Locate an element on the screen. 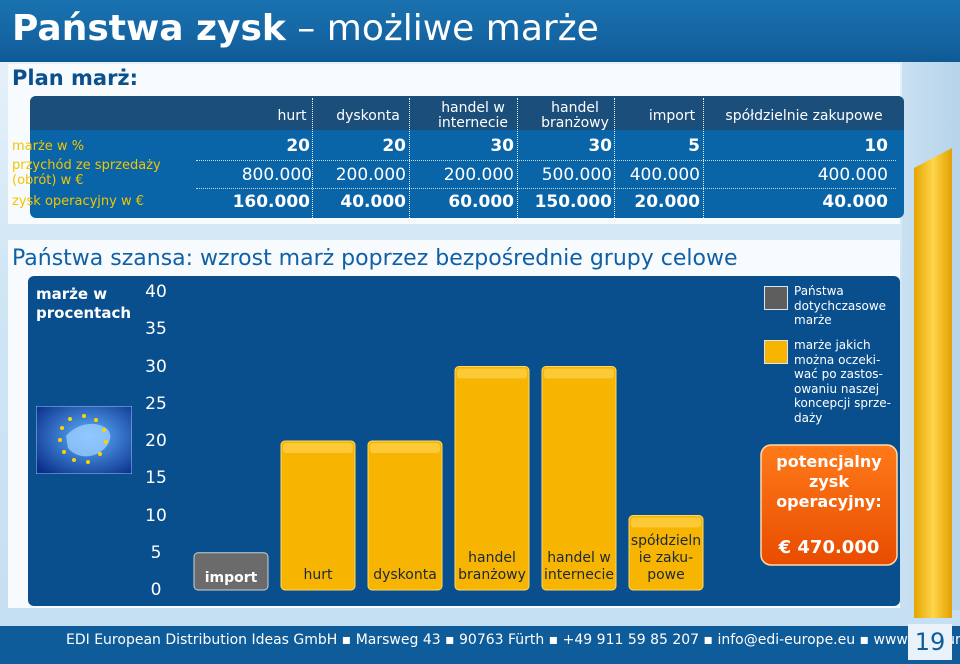  row-label-revenue: przychód ze sprzedaży (obrót) w € is located at coordinates (86, 173).